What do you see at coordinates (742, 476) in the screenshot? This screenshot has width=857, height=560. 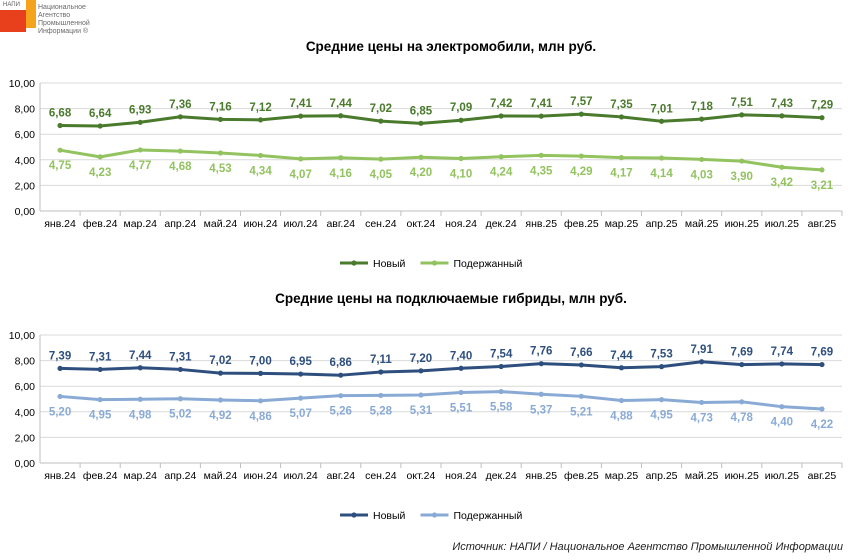 I see `phev-x-tick: июн.25` at bounding box center [742, 476].